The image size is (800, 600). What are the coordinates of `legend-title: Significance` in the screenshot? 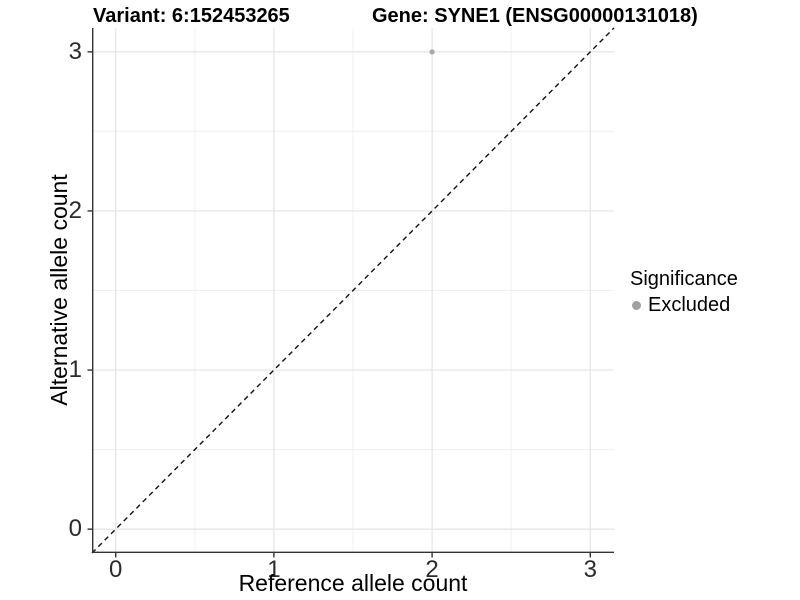 It's located at (684, 279).